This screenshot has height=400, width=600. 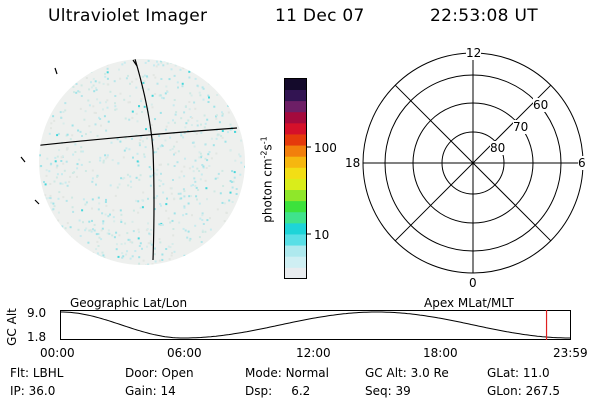 I want to click on time-label: 22:53:08 UT, so click(x=484, y=16).